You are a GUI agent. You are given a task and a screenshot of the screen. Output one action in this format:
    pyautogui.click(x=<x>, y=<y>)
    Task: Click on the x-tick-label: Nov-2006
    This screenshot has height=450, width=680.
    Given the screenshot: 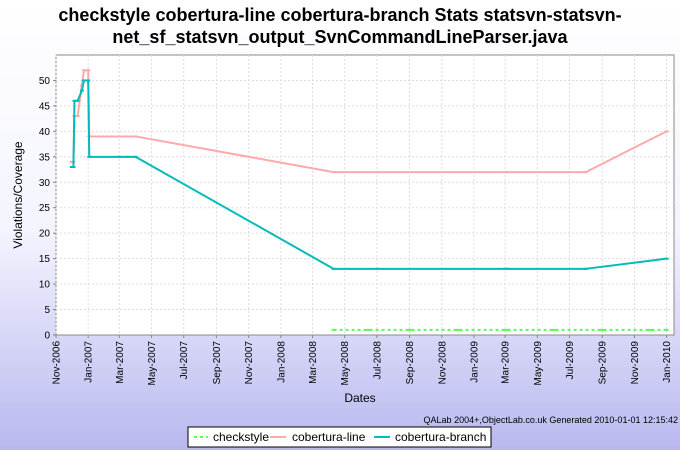 What is the action you would take?
    pyautogui.click(x=57, y=363)
    